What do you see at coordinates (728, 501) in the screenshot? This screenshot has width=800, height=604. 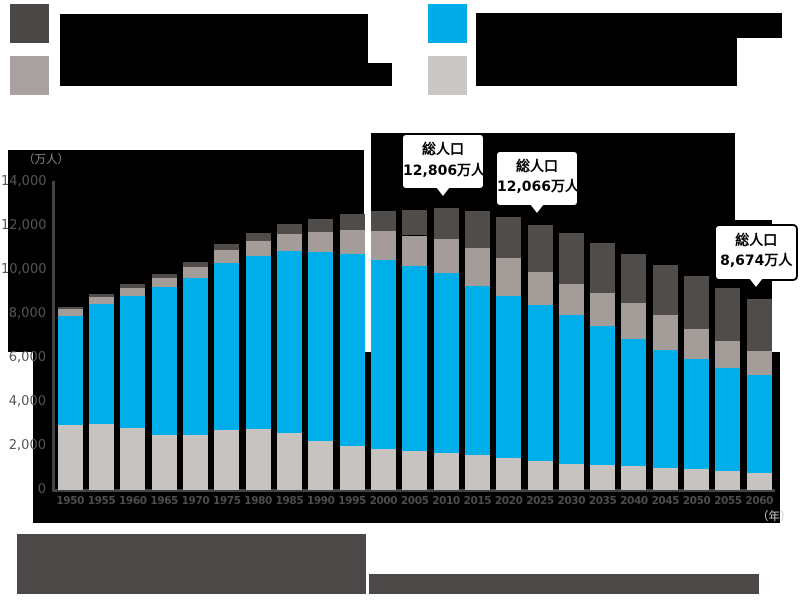 I see `x-tick-label-2055: 2055` at bounding box center [728, 501].